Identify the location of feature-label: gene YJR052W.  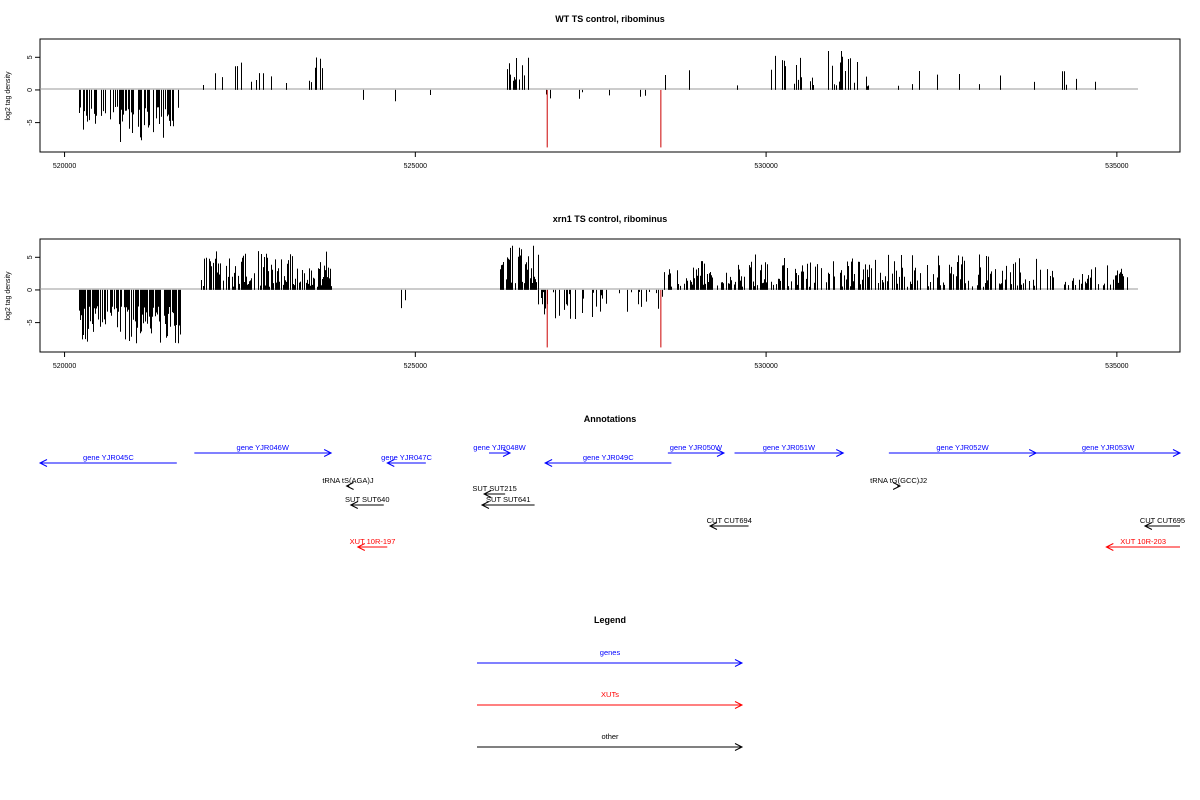
(962, 447).